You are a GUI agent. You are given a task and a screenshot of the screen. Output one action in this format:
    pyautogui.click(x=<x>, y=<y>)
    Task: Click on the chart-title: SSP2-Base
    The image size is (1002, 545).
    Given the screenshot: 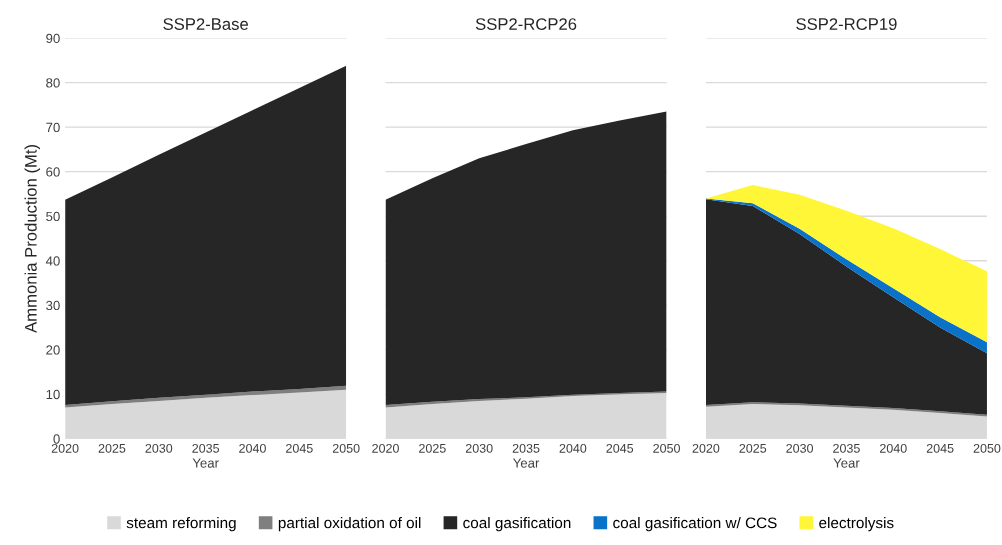 What is the action you would take?
    pyautogui.click(x=205, y=24)
    